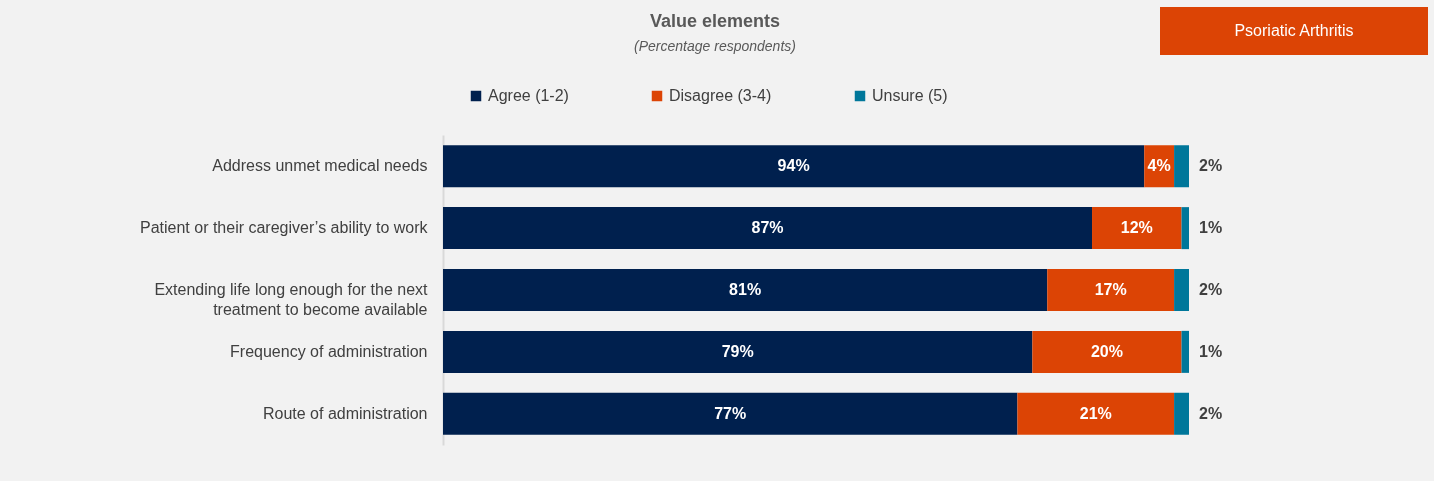  I want to click on data-label: 79%, so click(737, 351).